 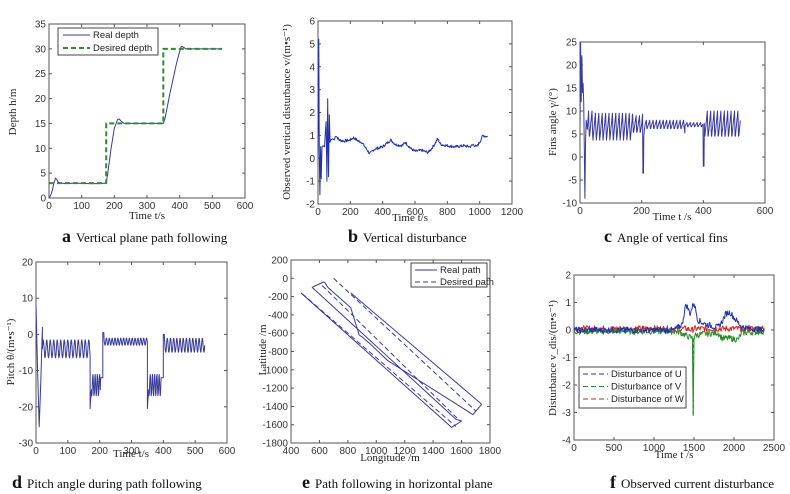 What do you see at coordinates (41, 74) in the screenshot?
I see `y-tick-label: 25` at bounding box center [41, 74].